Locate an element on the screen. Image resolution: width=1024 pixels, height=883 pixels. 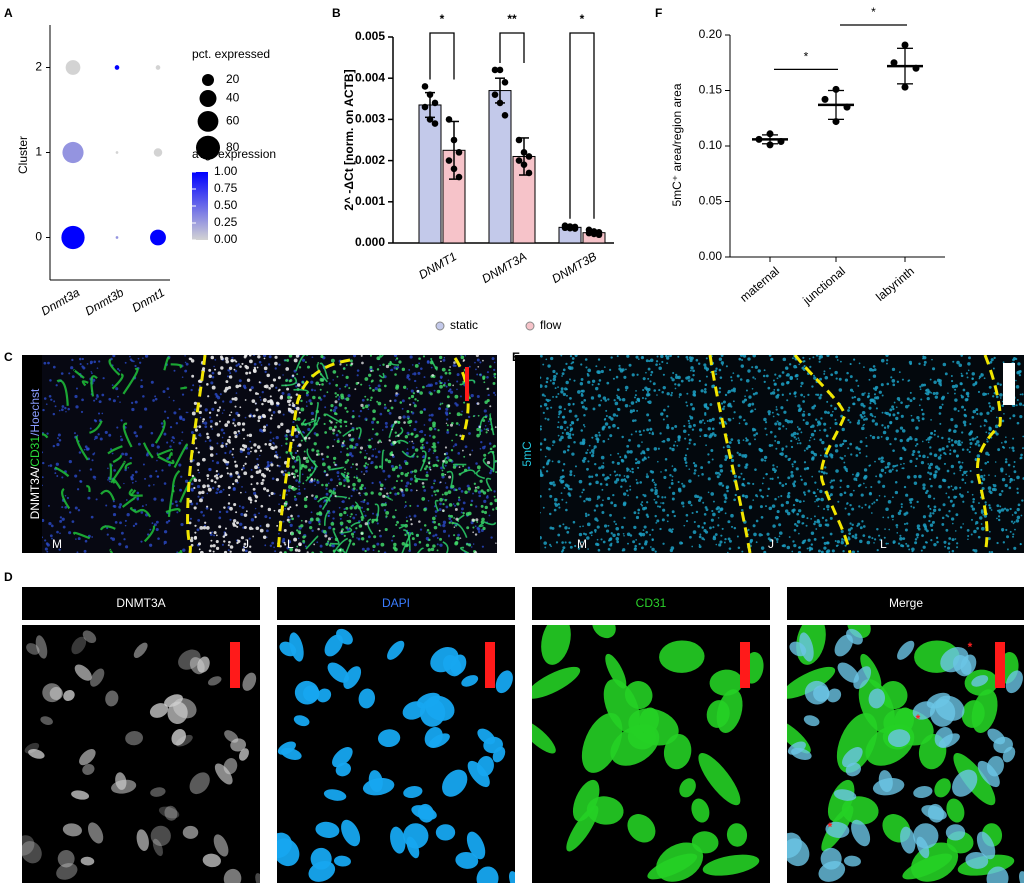
data-point is located at coordinates (599, 235).